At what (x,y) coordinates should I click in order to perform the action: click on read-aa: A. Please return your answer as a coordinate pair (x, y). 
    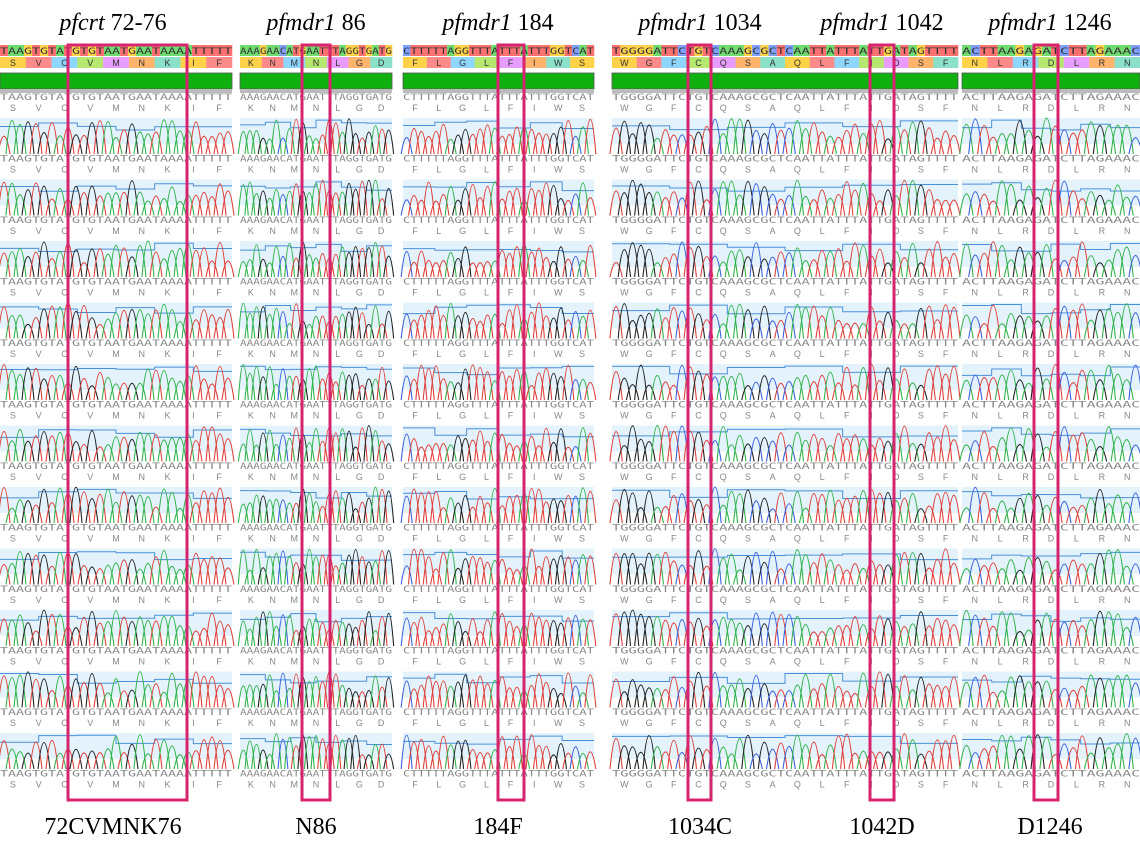
    Looking at the image, I should click on (773, 723).